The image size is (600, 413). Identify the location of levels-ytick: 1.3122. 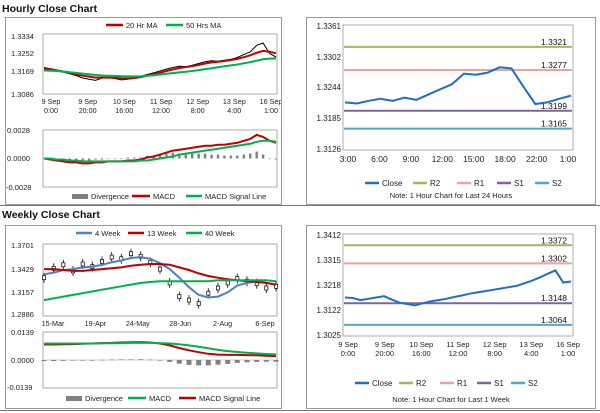
(329, 310).